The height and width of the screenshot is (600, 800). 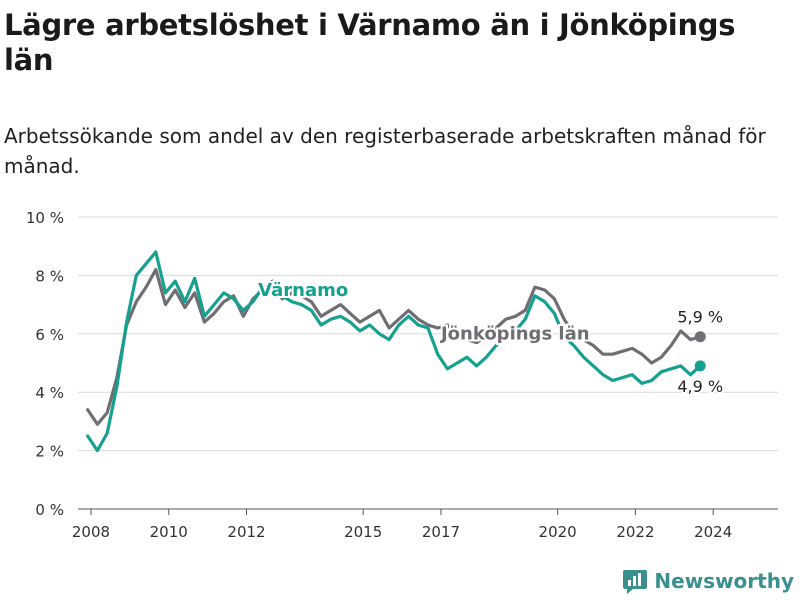 I want to click on series-label: Jönköpings län, so click(x=514, y=334).